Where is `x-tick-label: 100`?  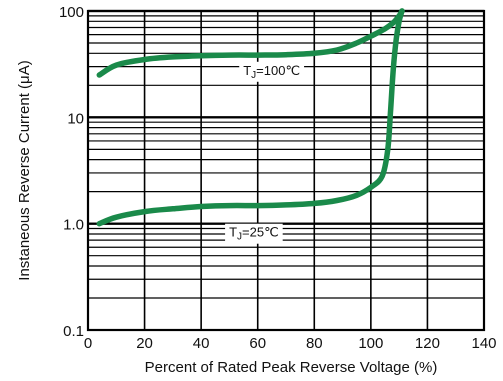 x-tick-label: 100 is located at coordinates (370, 343).